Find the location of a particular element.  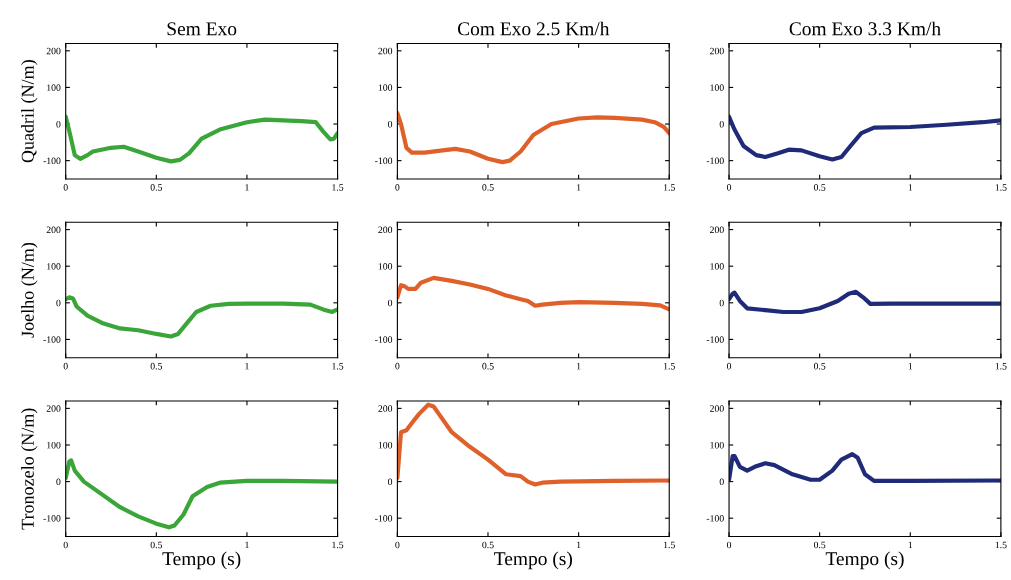

y-axis-title: Quadril (N/m) is located at coordinates (29, 111).